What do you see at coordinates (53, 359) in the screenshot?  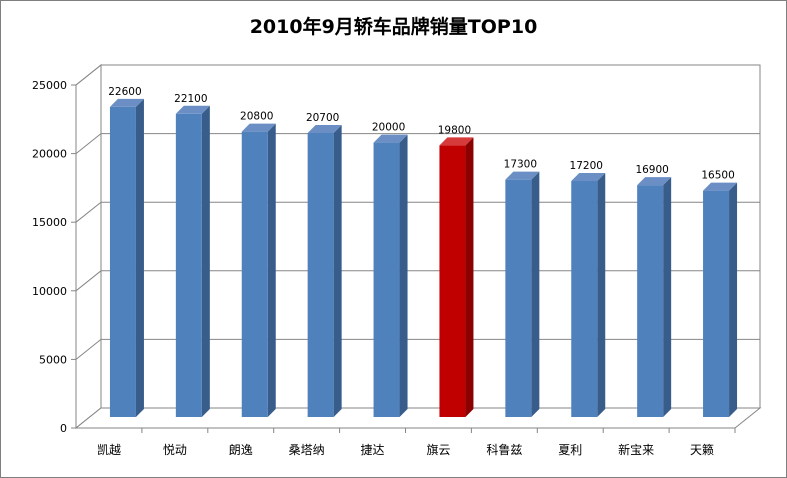 I see `y-tick-label: 5000` at bounding box center [53, 359].